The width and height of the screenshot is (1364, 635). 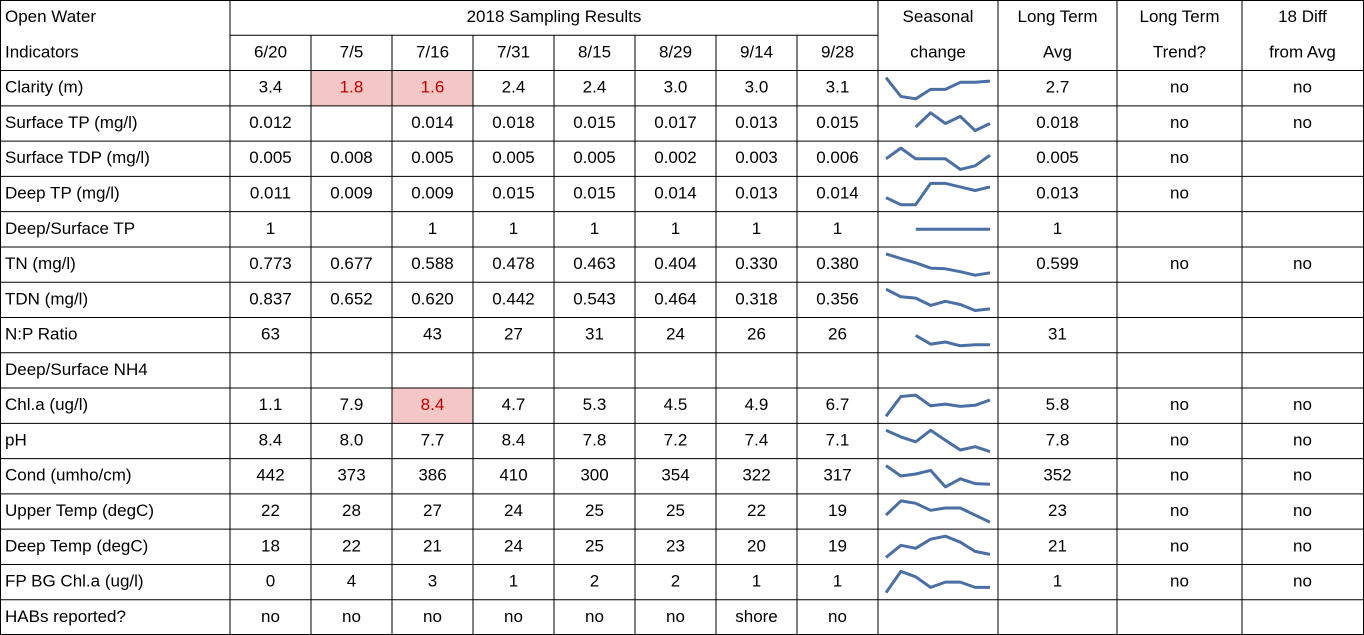 I want to click on cell-value: 0.380, so click(x=837, y=263).